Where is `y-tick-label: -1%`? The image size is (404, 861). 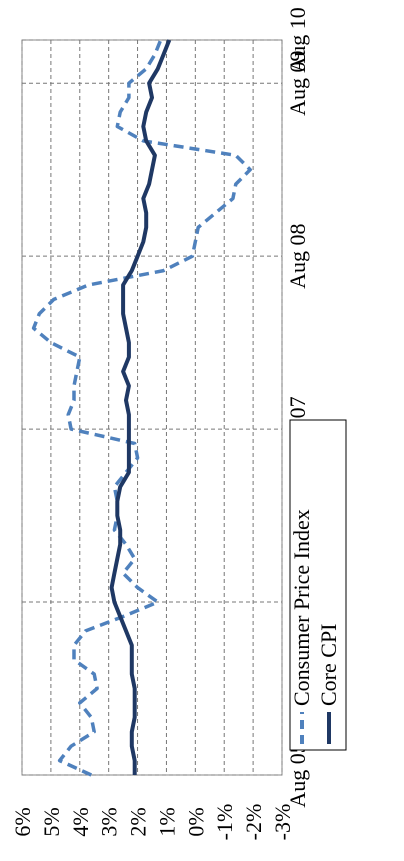 y-tick-label: -1% is located at coordinates (224, 822).